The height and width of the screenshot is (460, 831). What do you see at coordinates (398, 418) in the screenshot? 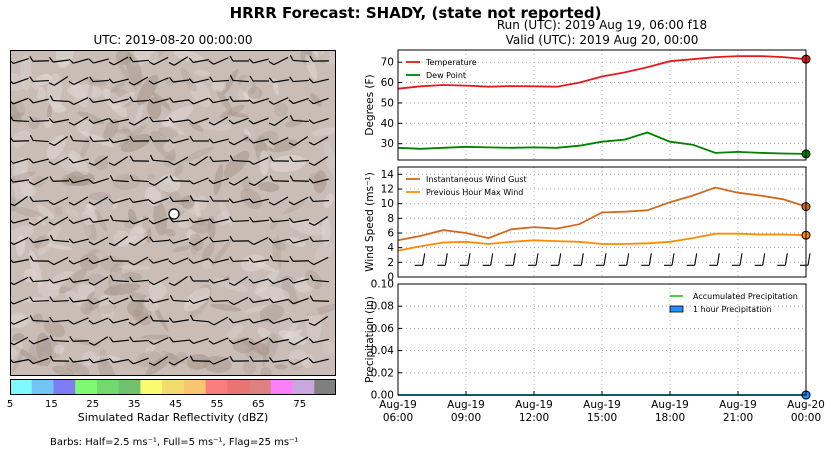
I see `x-tick-label-time: 06:00` at bounding box center [398, 418].